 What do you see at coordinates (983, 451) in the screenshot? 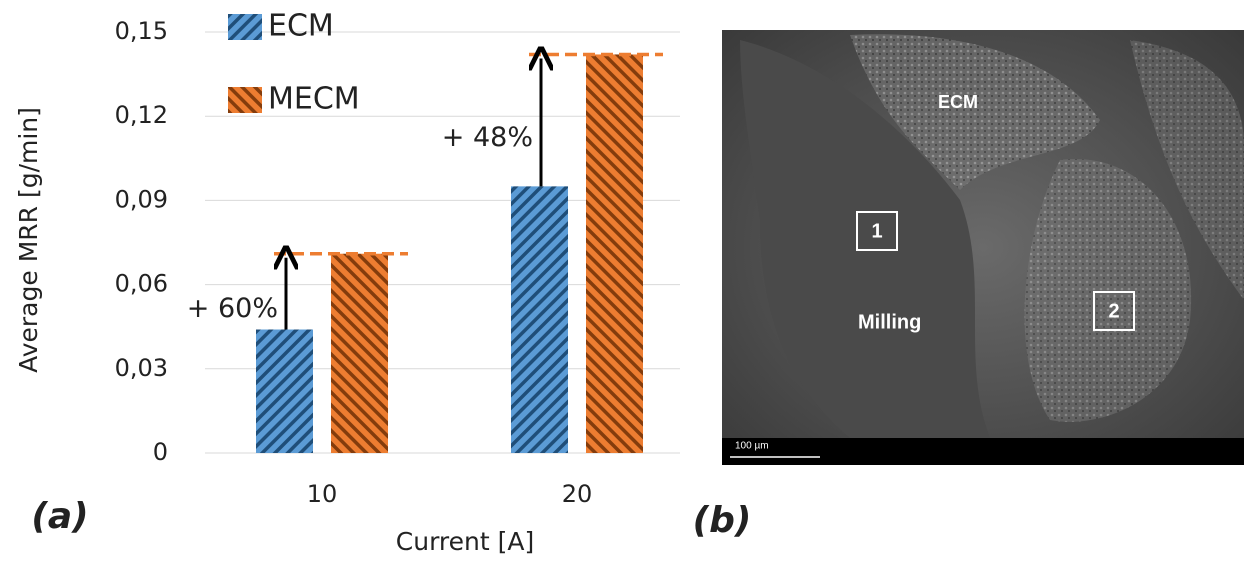
I see `scale-bar-strip` at bounding box center [983, 451].